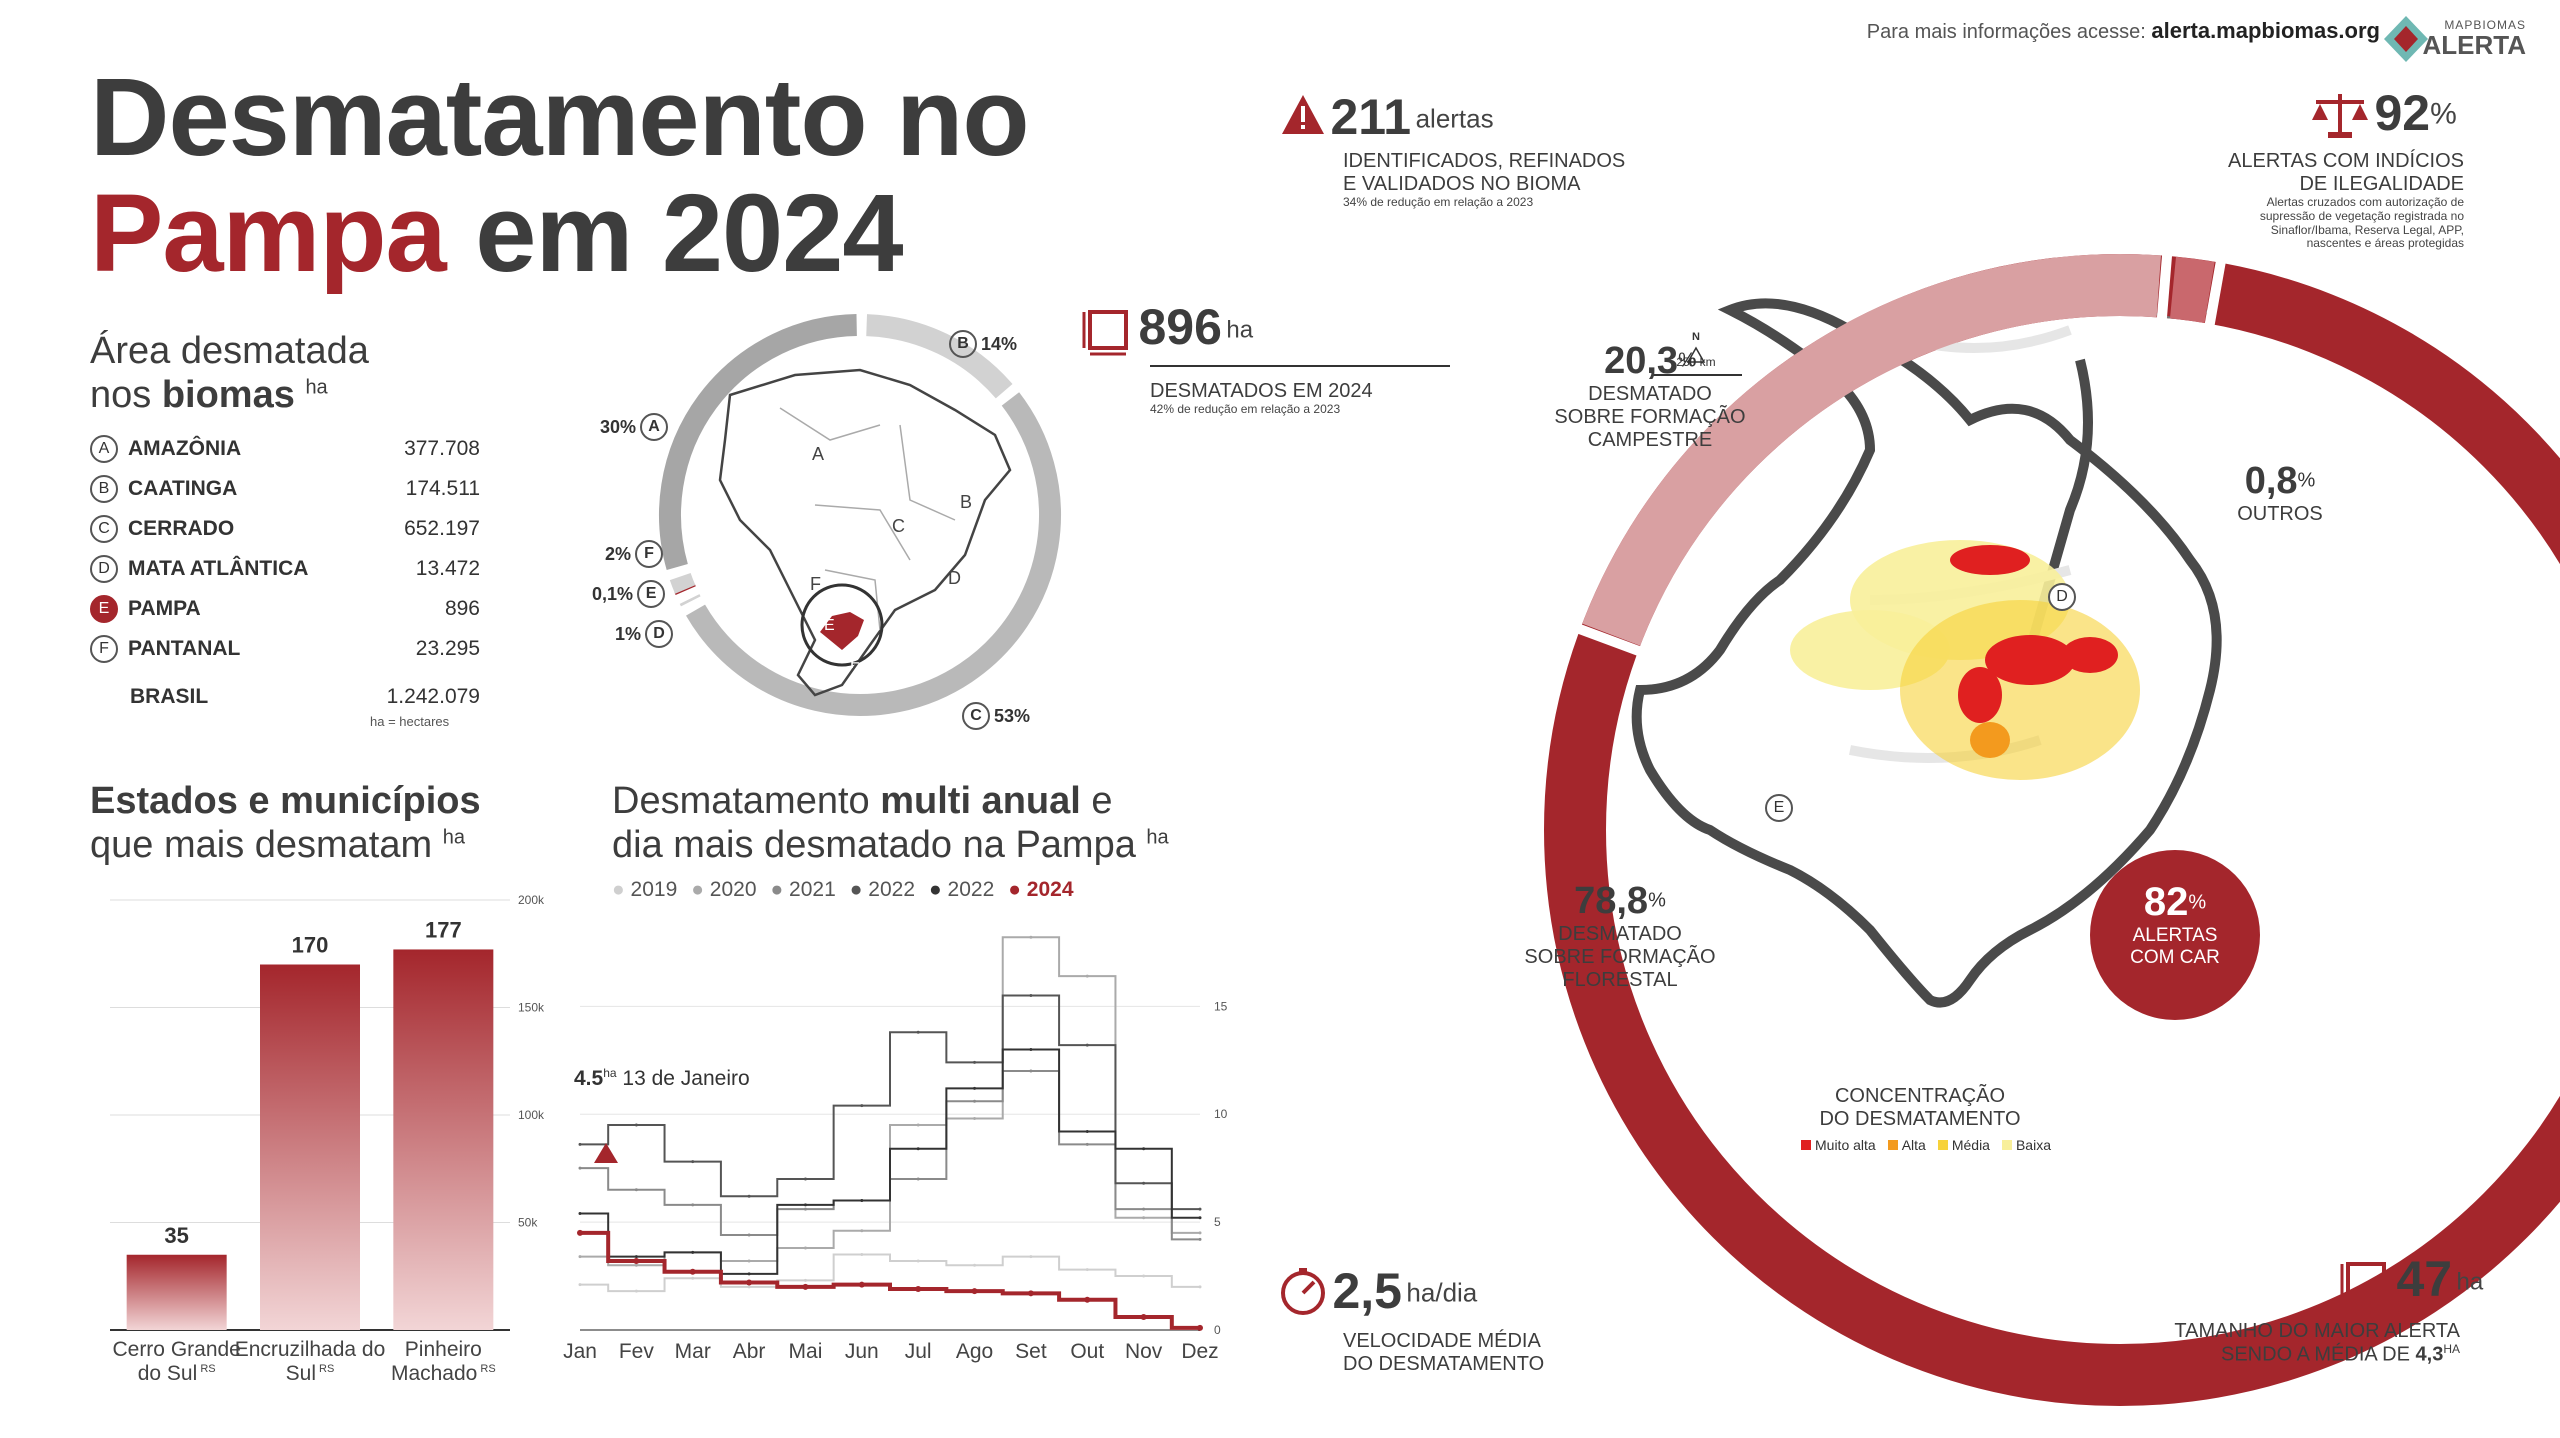 This screenshot has width=2560, height=1438. I want to click on multi-heading-pre: Desmatamento, so click(746, 801).